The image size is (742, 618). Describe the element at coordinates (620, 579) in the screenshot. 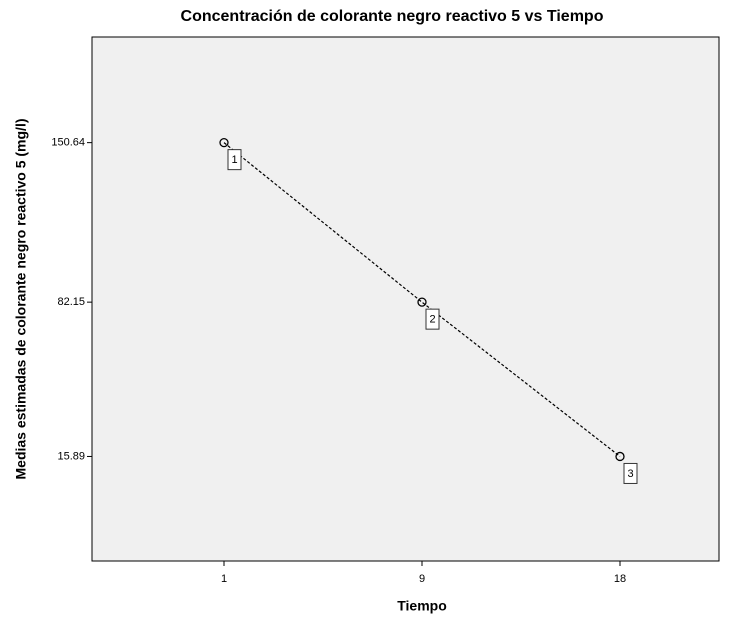

I see `x-tick-label: 18` at that location.